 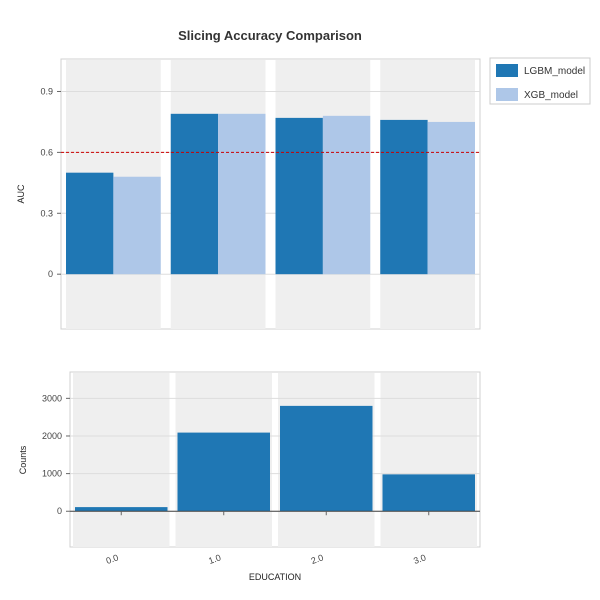 I want to click on auc-tick-label: 0.9, so click(x=46, y=91).